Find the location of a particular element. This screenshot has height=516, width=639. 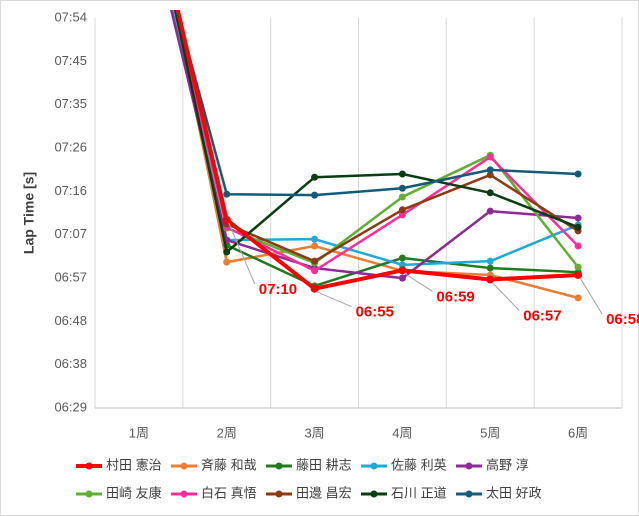

data-label: 07:10 is located at coordinates (278, 289).